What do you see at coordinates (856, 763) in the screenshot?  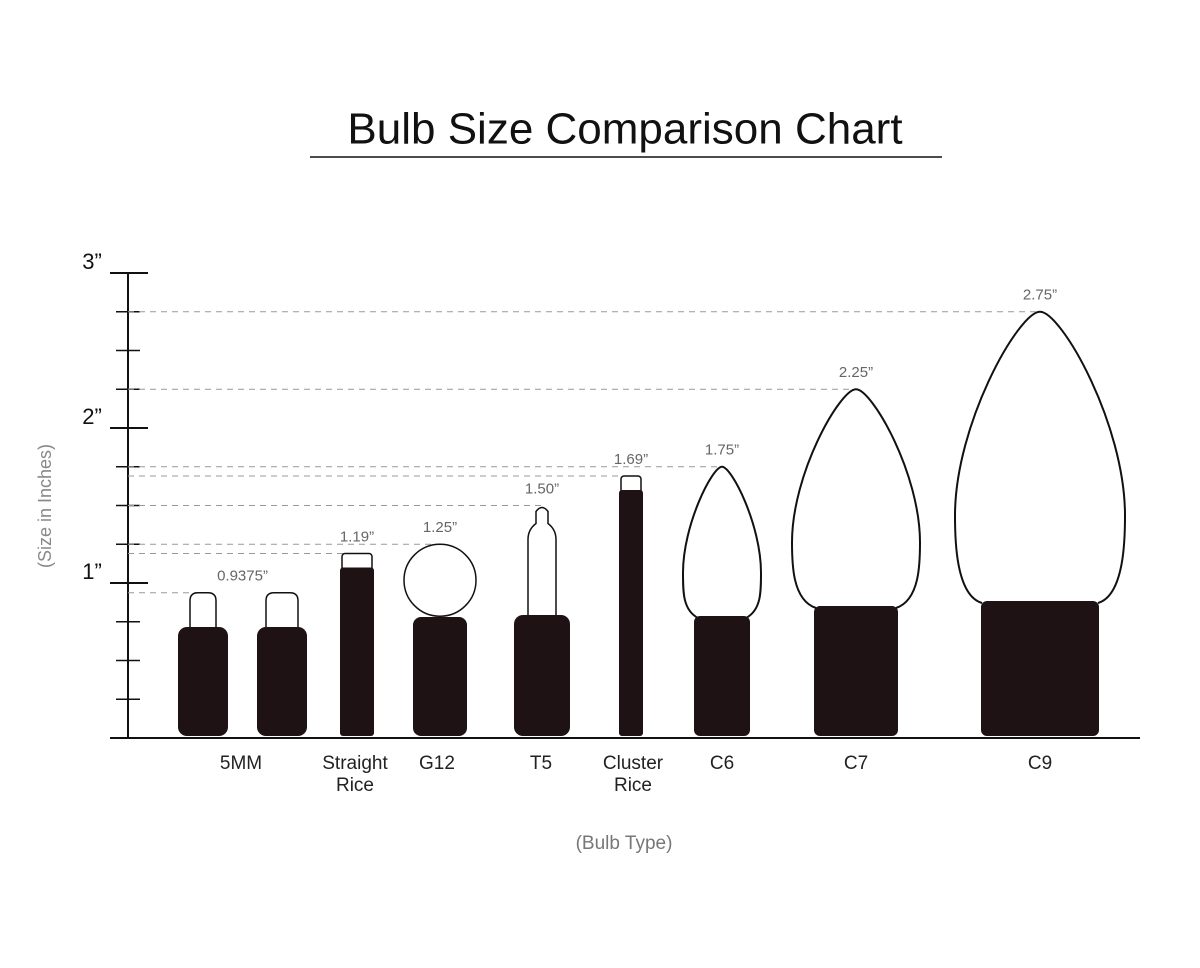 I see `x-tick-label: C7` at bounding box center [856, 763].